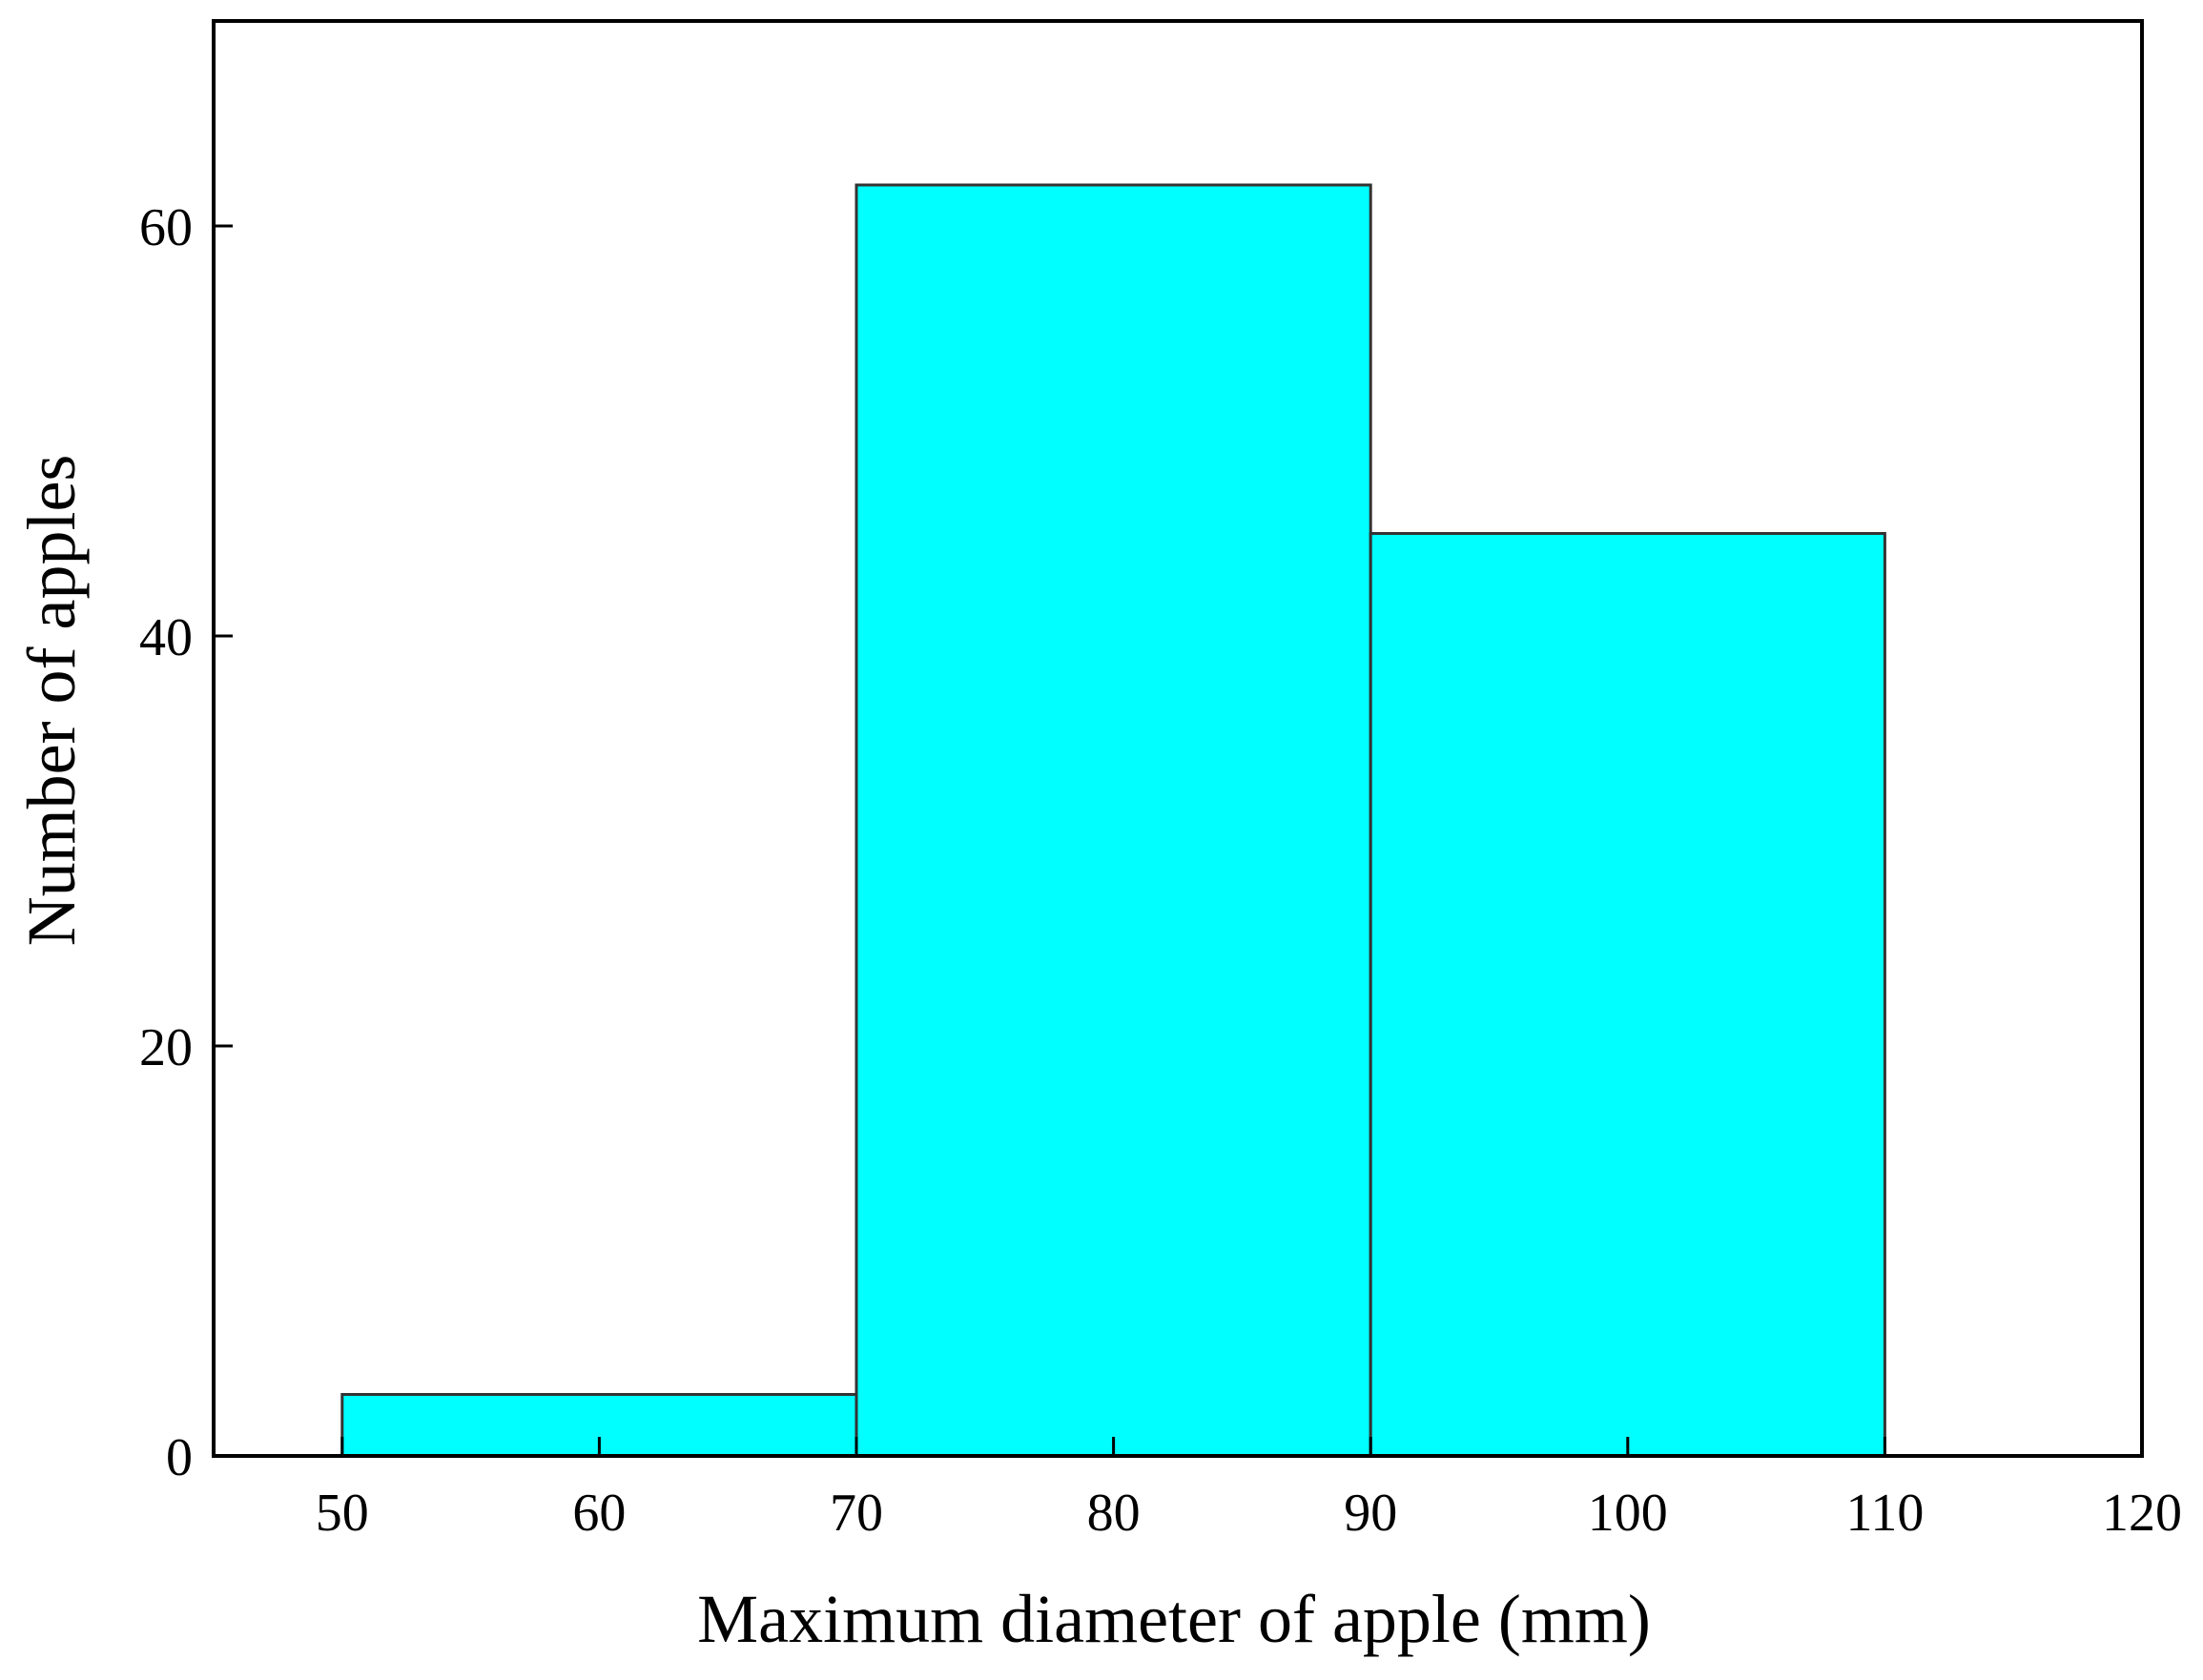 This screenshot has width=2203, height=1680. Describe the element at coordinates (343, 1513) in the screenshot. I see `x-tick-label-50: 50` at that location.